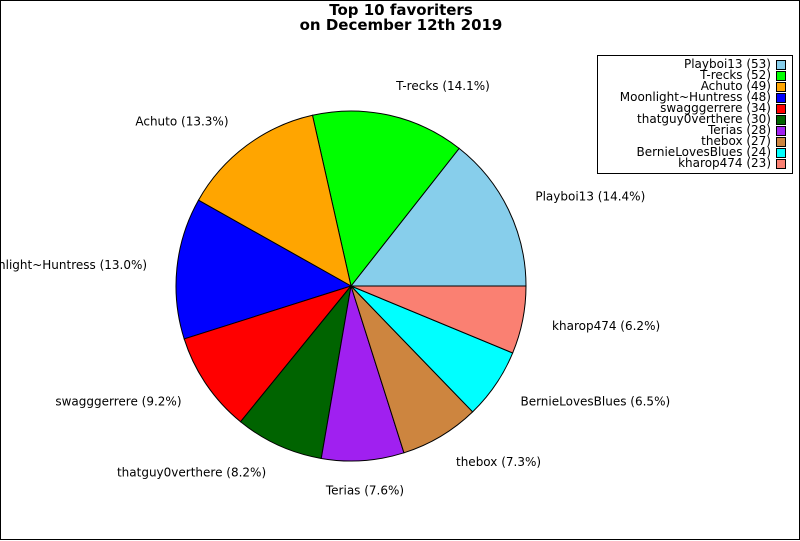 This screenshot has height=541, width=800. I want to click on pie-slice-t-recks, so click(385, 199).